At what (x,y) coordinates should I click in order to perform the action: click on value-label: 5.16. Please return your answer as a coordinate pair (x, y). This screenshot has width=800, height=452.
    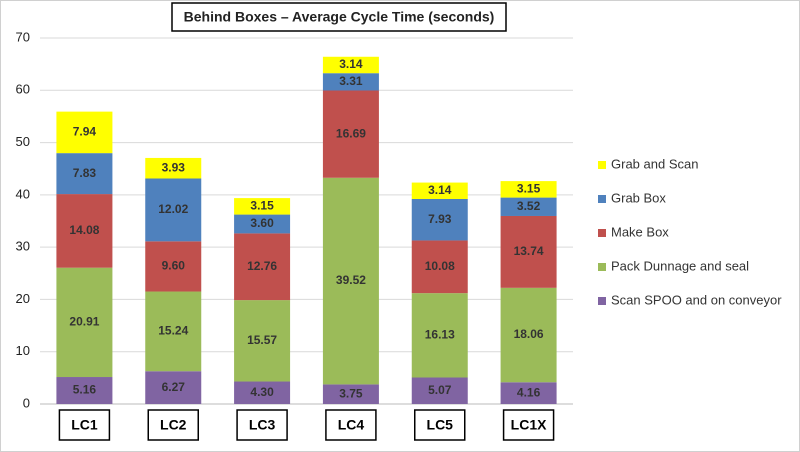
    Looking at the image, I should click on (85, 390).